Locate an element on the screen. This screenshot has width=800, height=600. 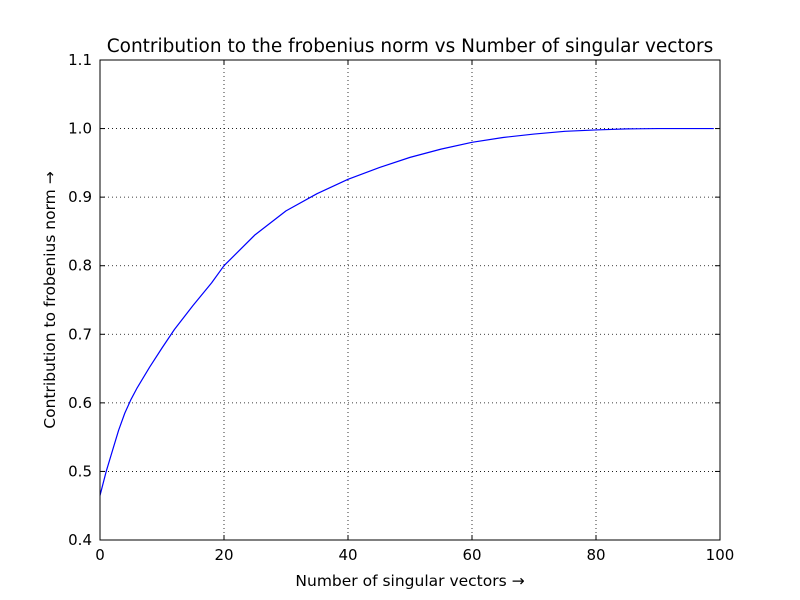
y-tick-label: 1.1 is located at coordinates (80, 60).